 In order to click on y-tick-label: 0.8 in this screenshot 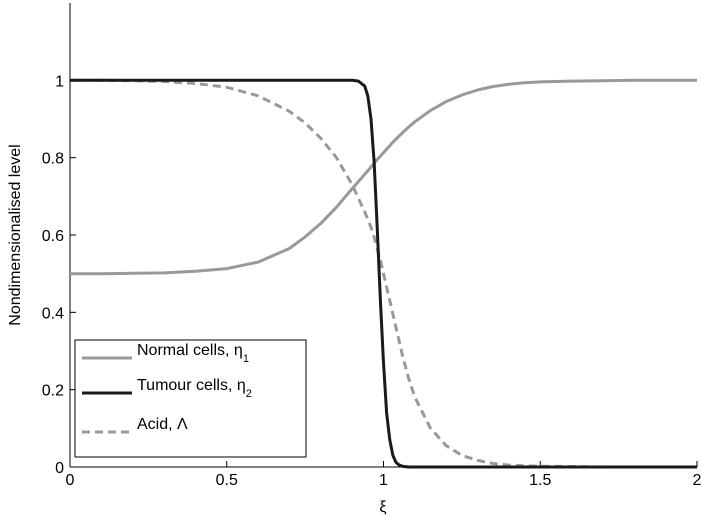, I will do `click(53, 159)`.